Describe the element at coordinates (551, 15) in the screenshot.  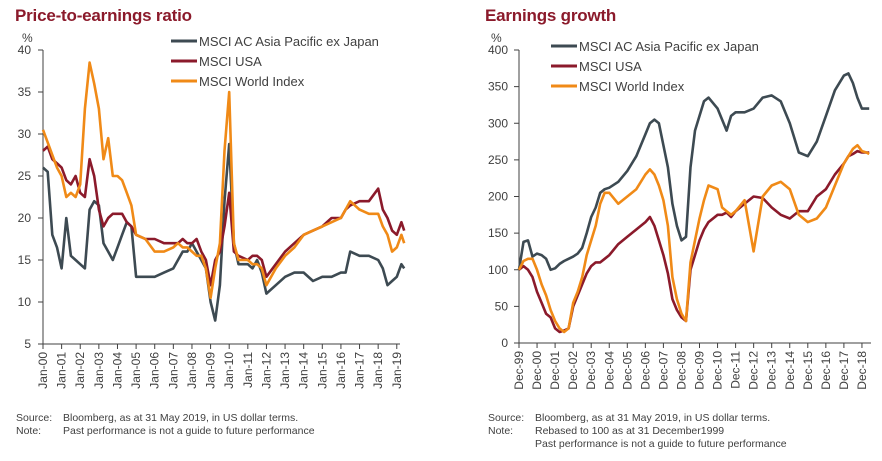
I see `chart-title: Earnings growth` at that location.